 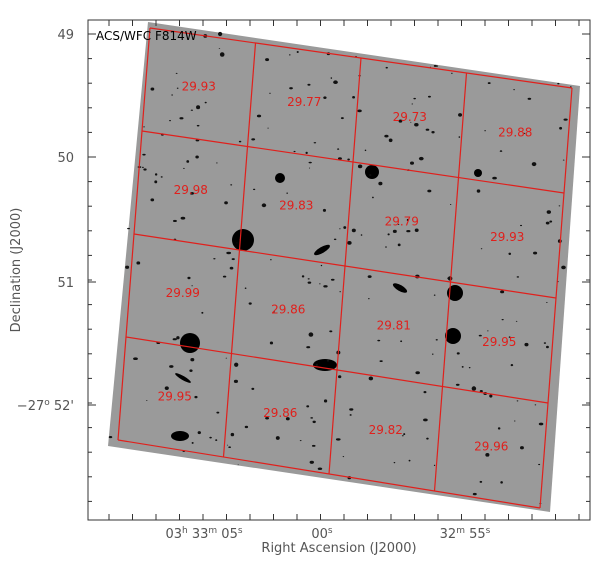 What do you see at coordinates (65, 35) in the screenshot?
I see `number: 49` at bounding box center [65, 35].